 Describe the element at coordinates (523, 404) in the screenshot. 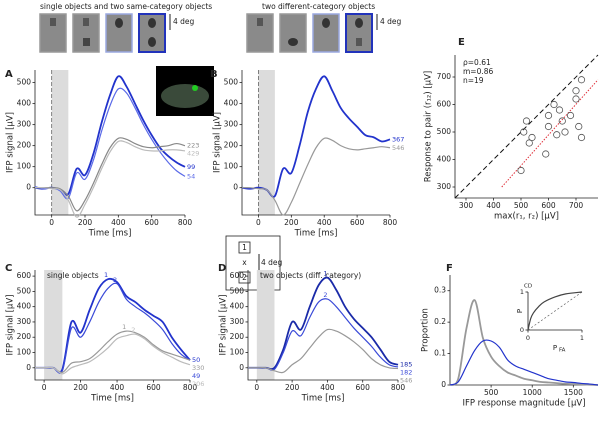

I see `x-axis-label: IFP response magnitude [µV]` at that location.